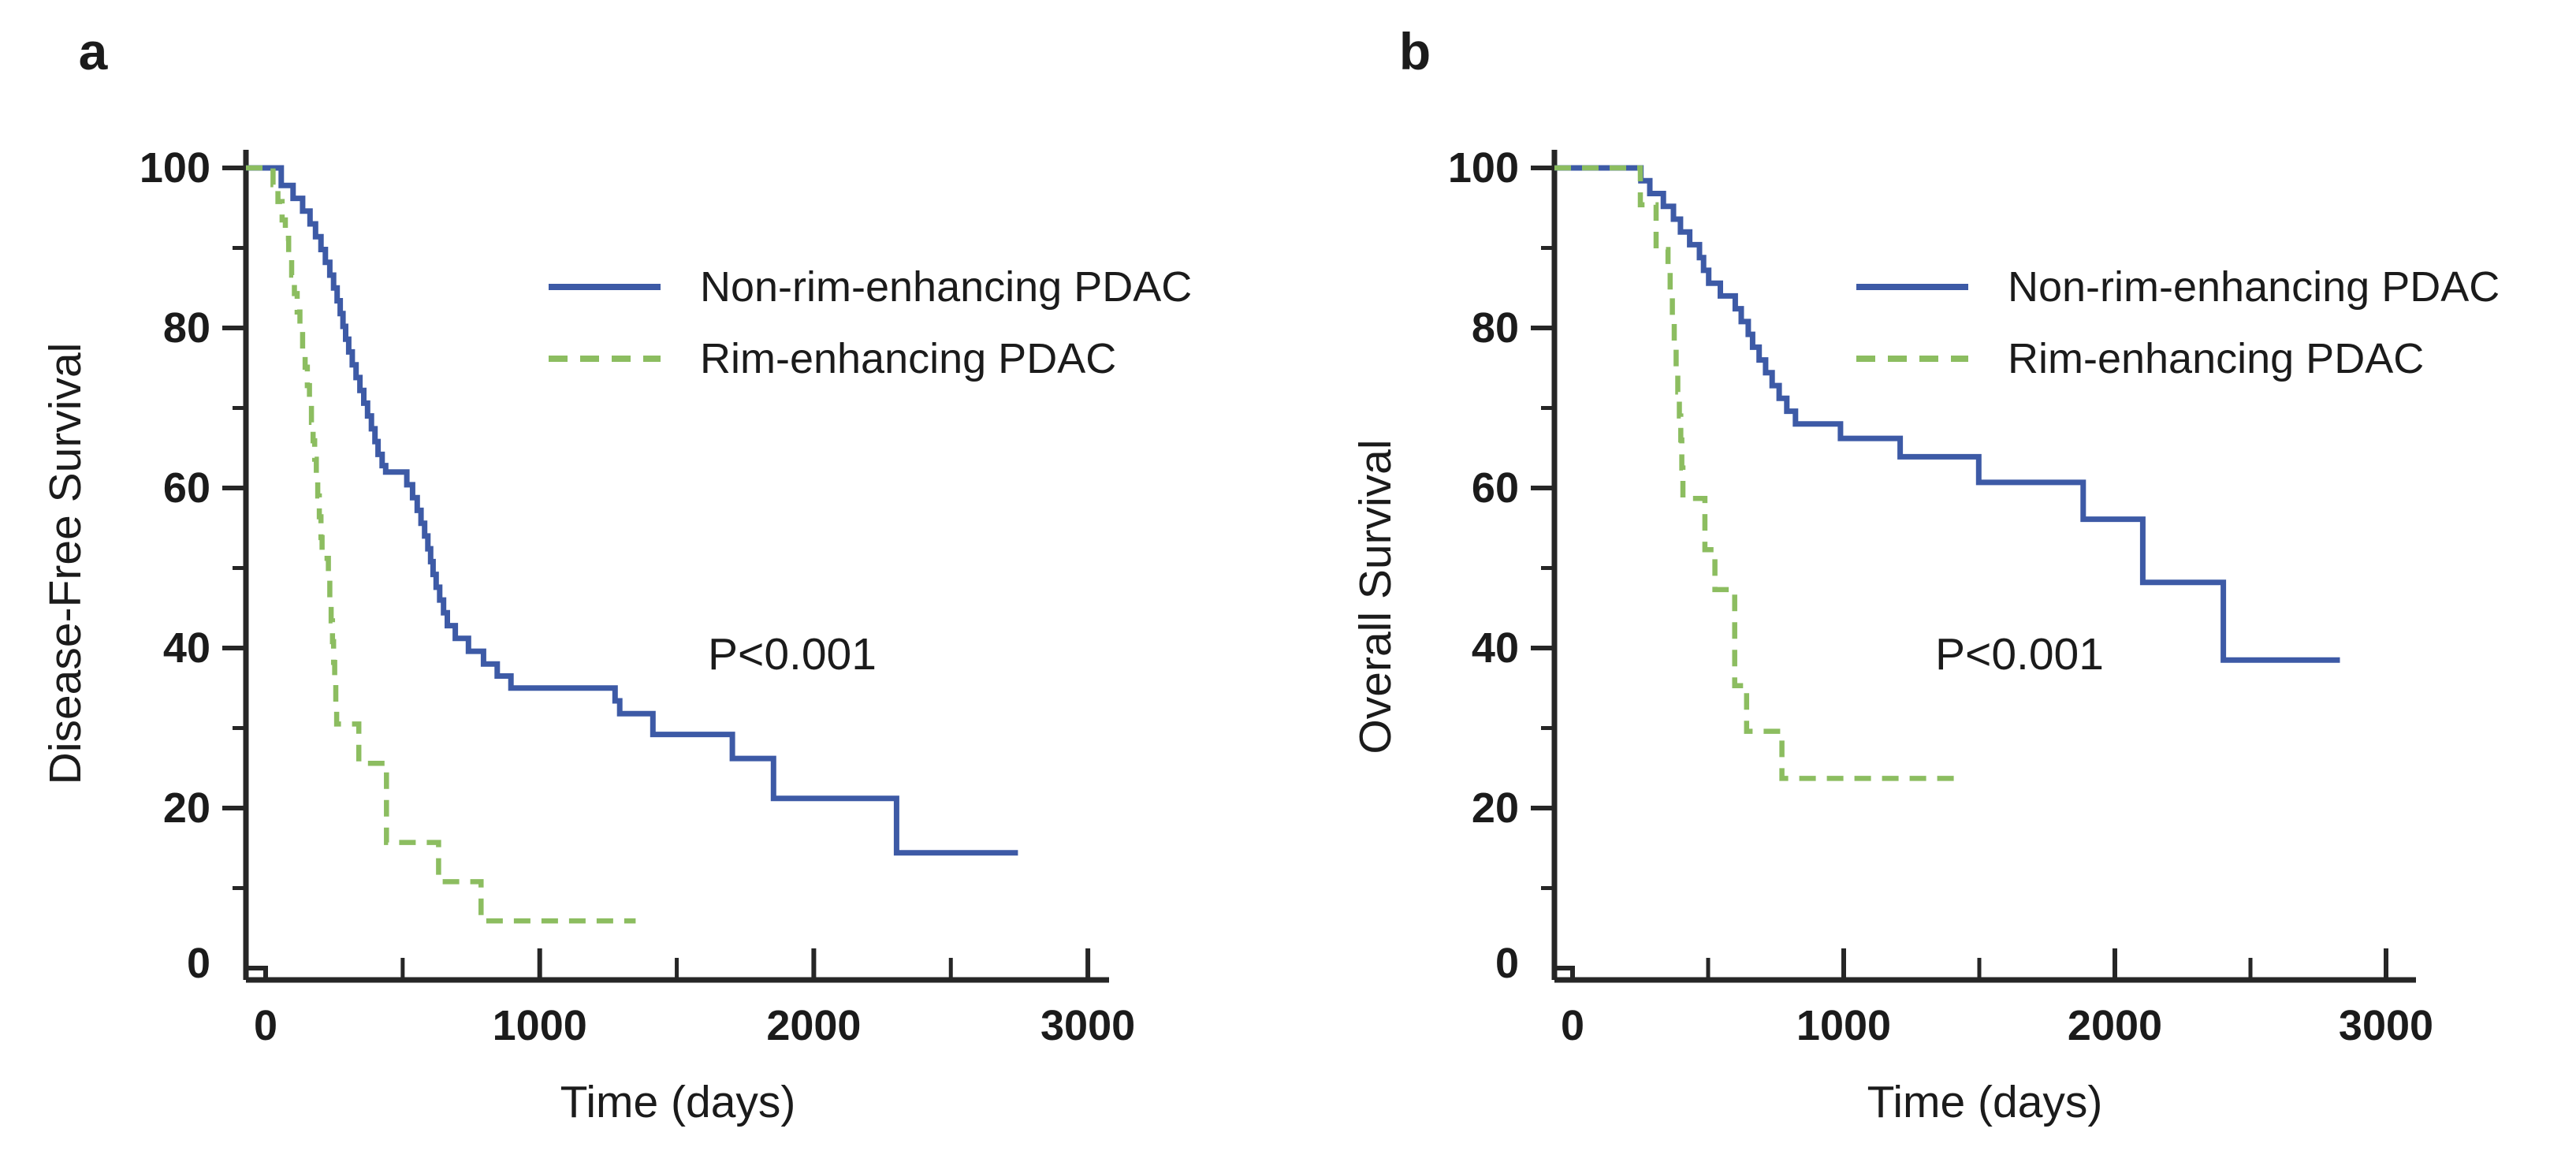  What do you see at coordinates (678, 1102) in the screenshot?
I see `panel-a-x-axis-title: Time (days)` at bounding box center [678, 1102].